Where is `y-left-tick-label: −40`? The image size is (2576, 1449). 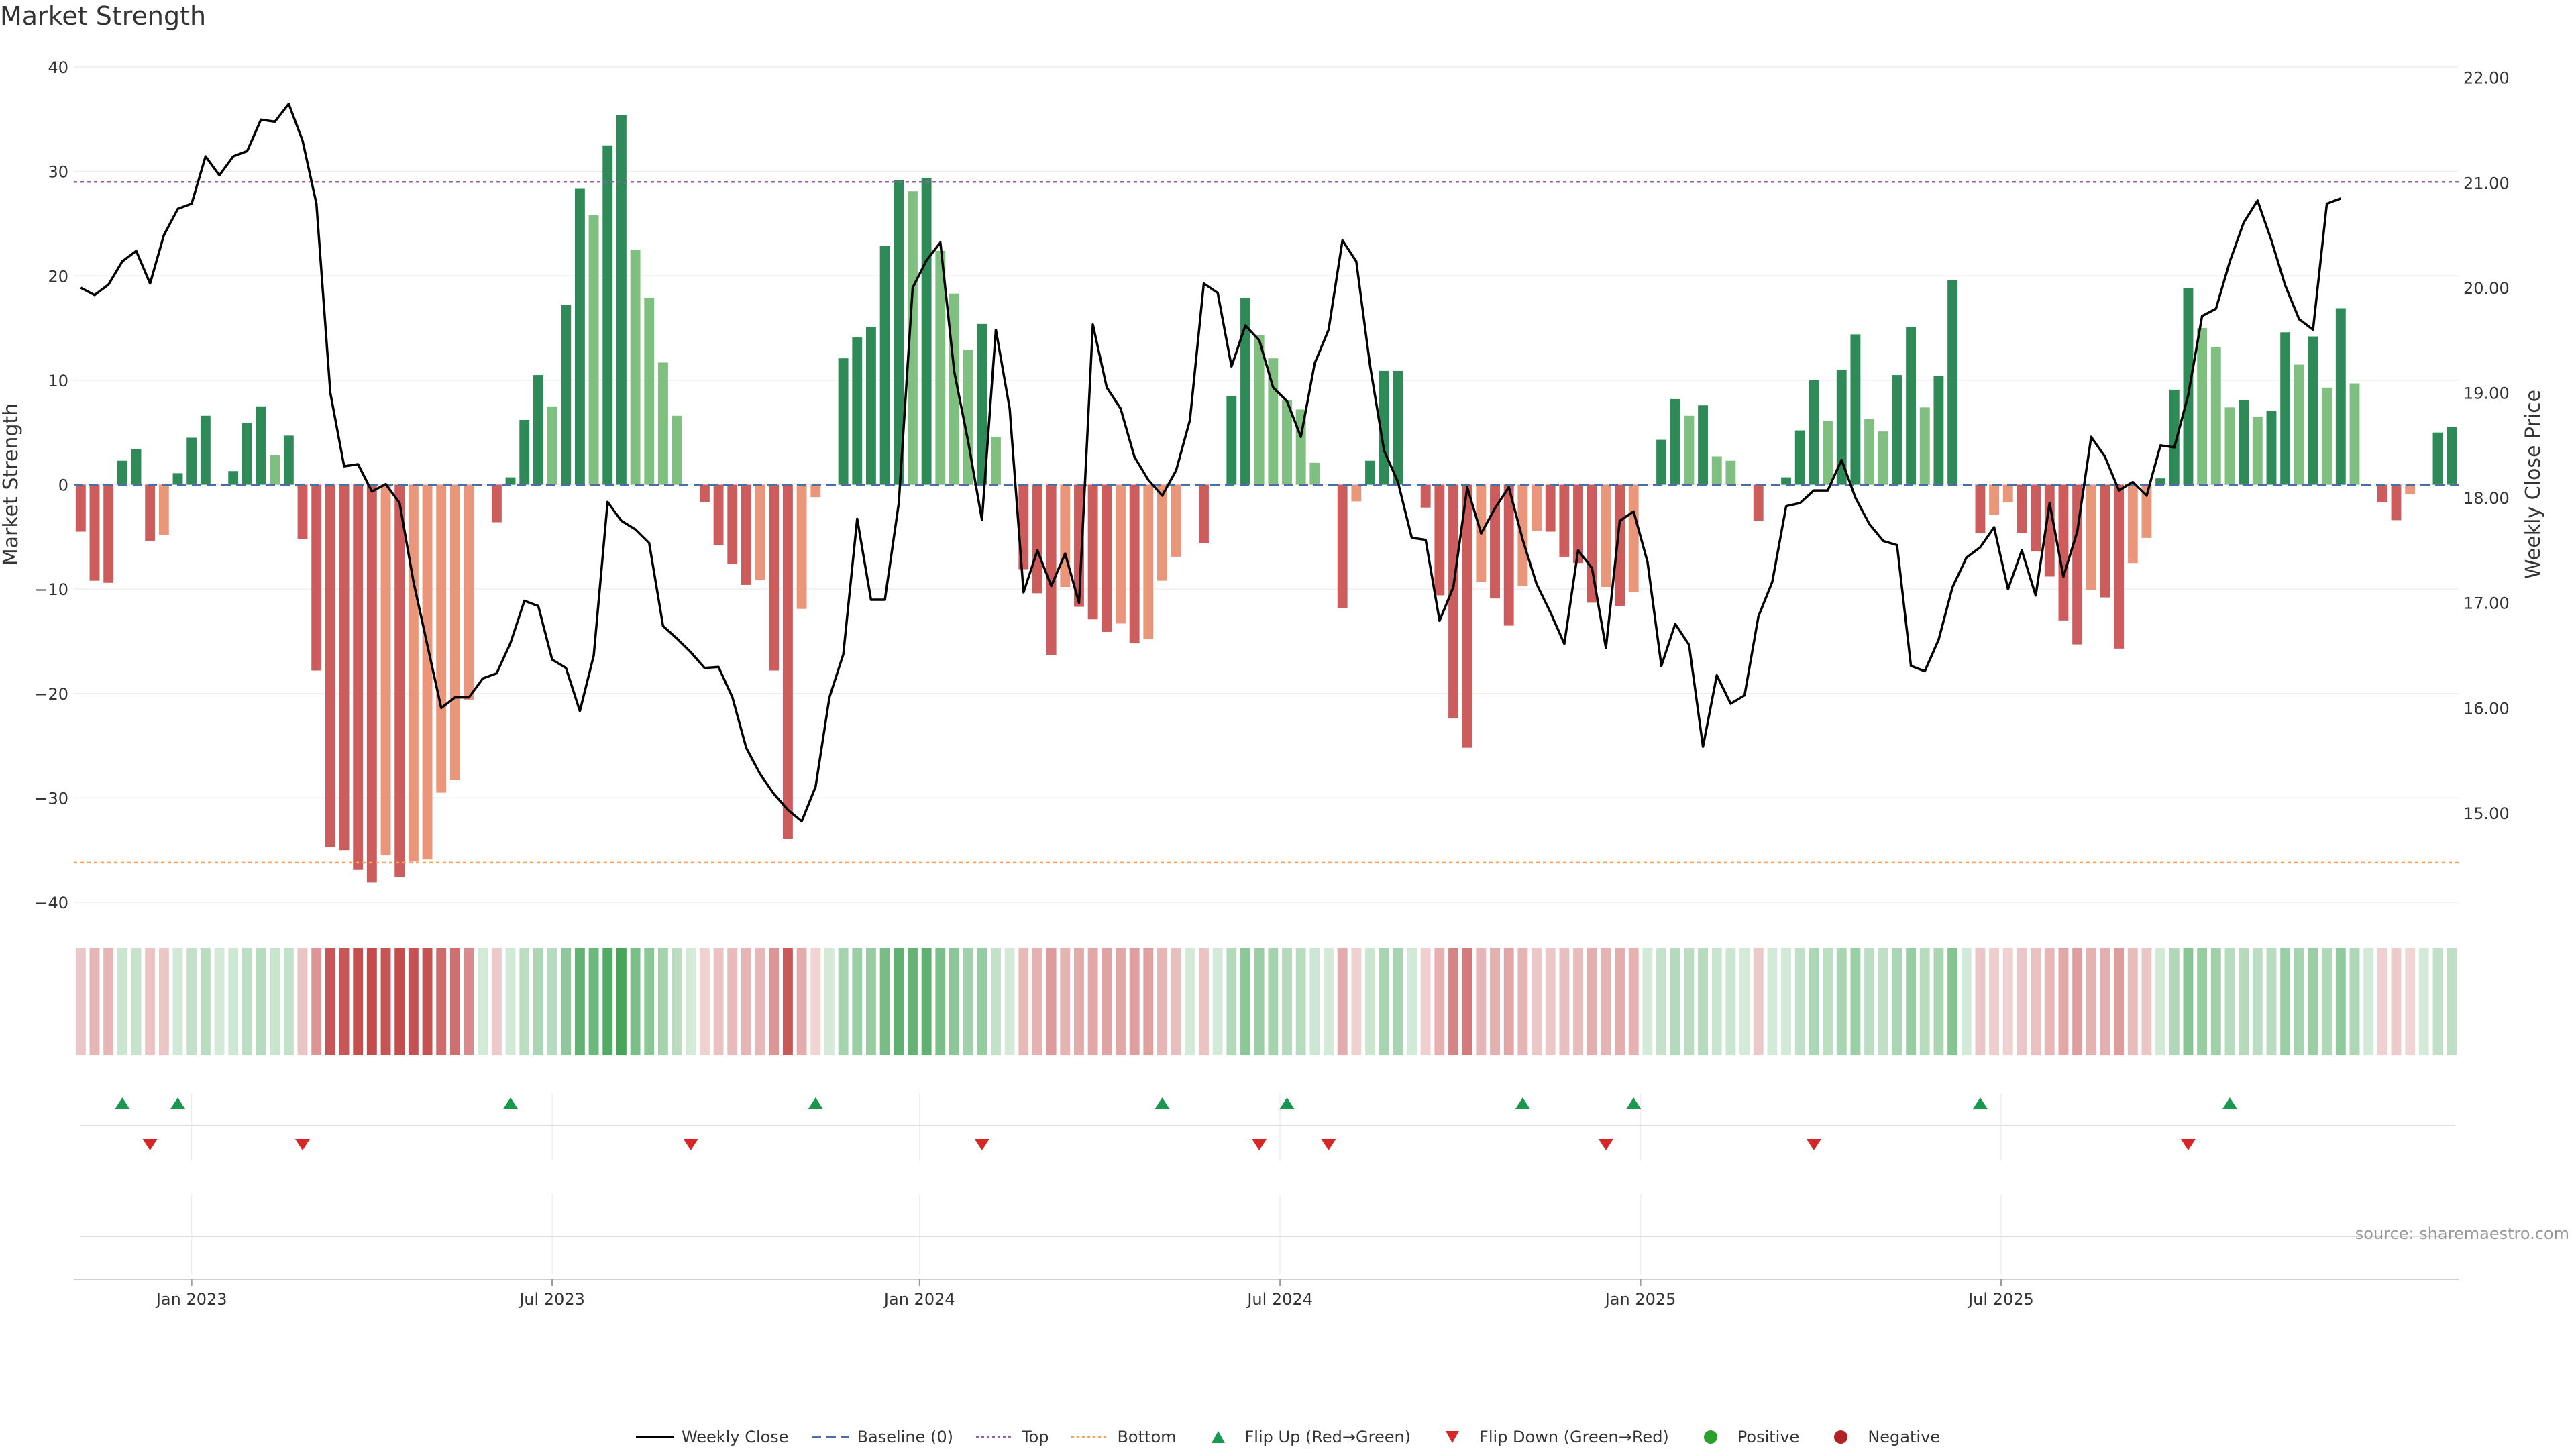 y-left-tick-label: −40 is located at coordinates (51, 903).